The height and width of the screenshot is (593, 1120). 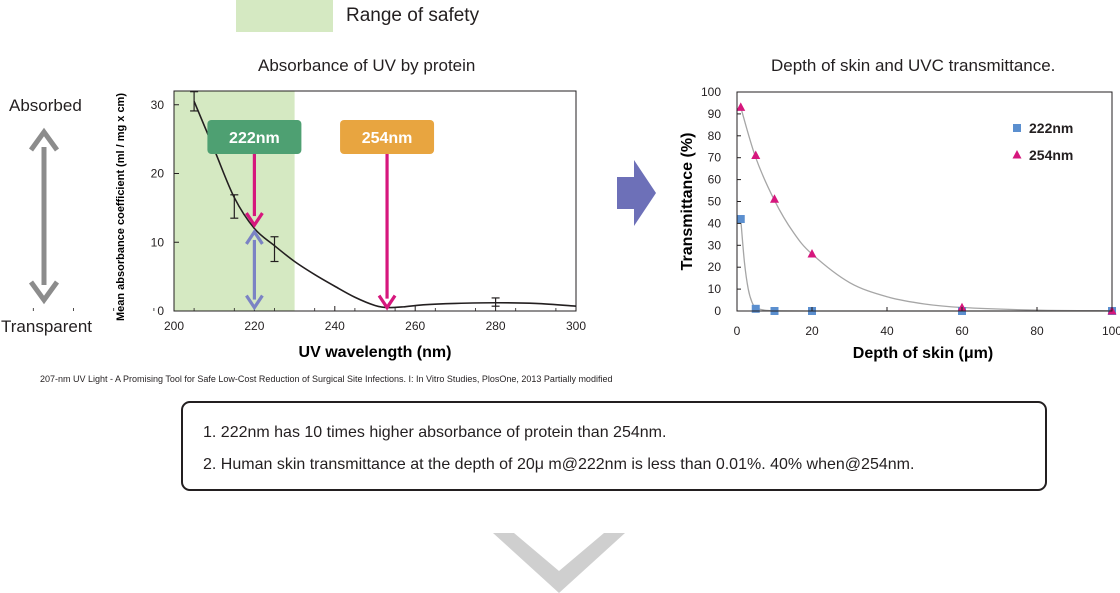 I want to click on legend-entry-222nm: 222nm, so click(x=1043, y=128).